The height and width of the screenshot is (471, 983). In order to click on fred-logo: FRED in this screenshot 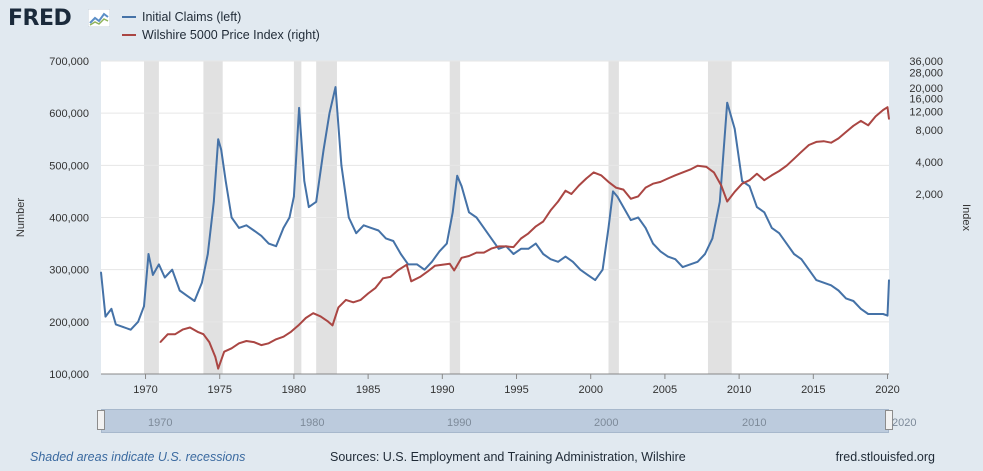, I will do `click(40, 18)`.